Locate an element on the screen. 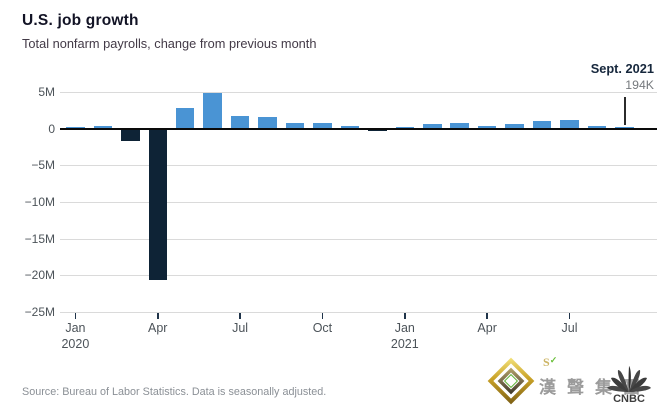  chart-title: U.S. job growth is located at coordinates (80, 20).